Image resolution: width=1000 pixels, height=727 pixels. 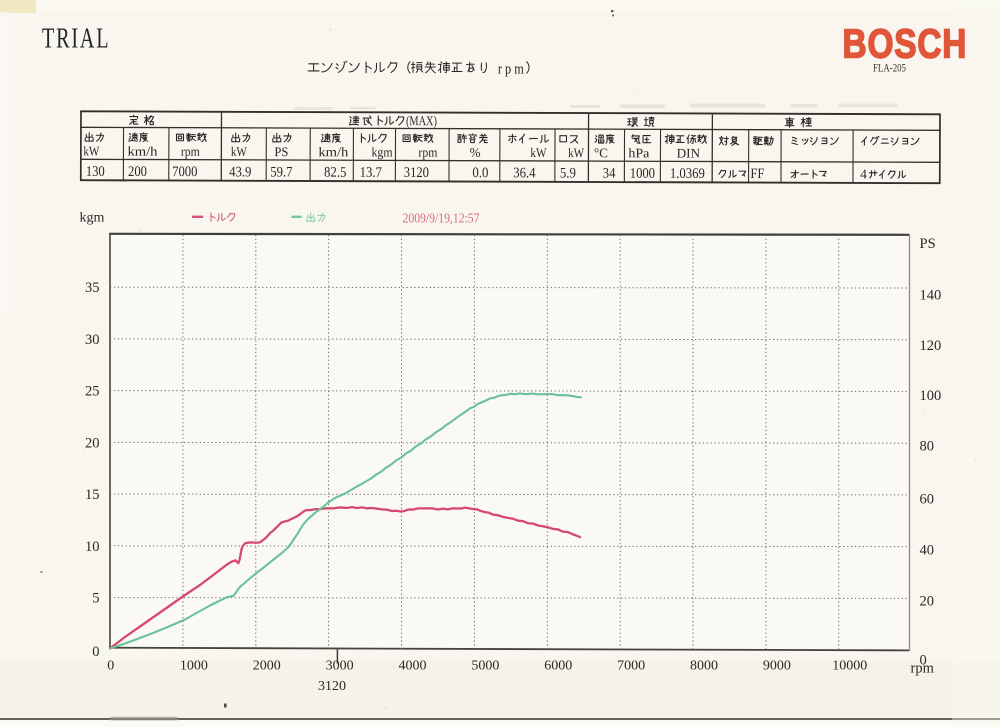 What do you see at coordinates (485, 666) in the screenshot?
I see `svg-text: 5000` at bounding box center [485, 666].